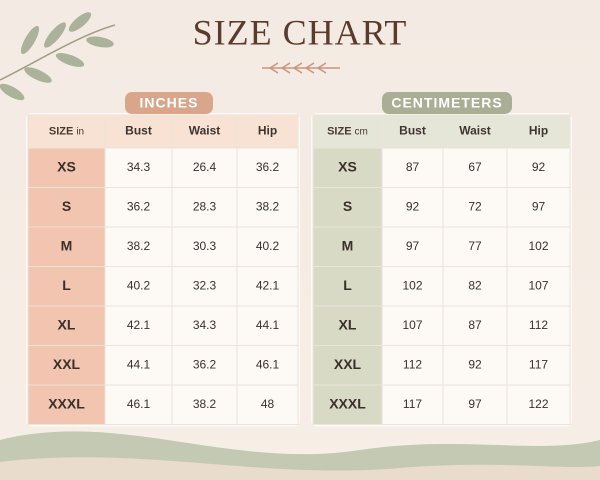 This screenshot has height=480, width=600. Describe the element at coordinates (301, 68) in the screenshot. I see `ornament` at that location.